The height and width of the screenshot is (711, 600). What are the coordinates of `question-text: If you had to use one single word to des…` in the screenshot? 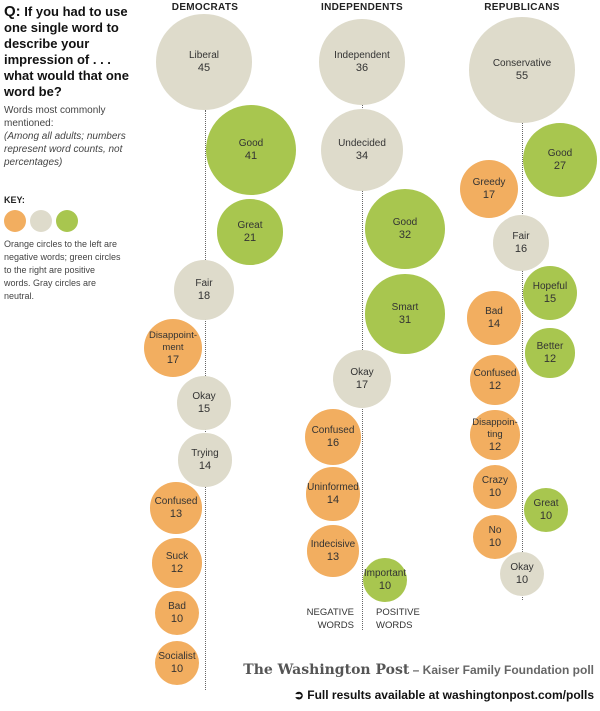 It's located at (66, 51).